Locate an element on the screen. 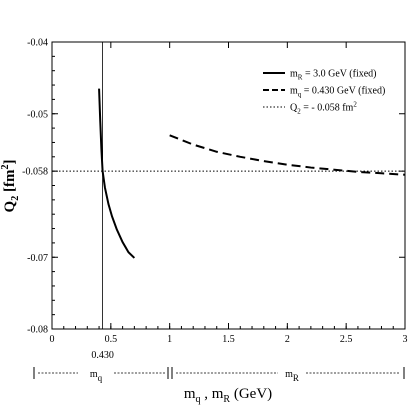  y-tick-label: -0.07 is located at coordinates (37, 258).